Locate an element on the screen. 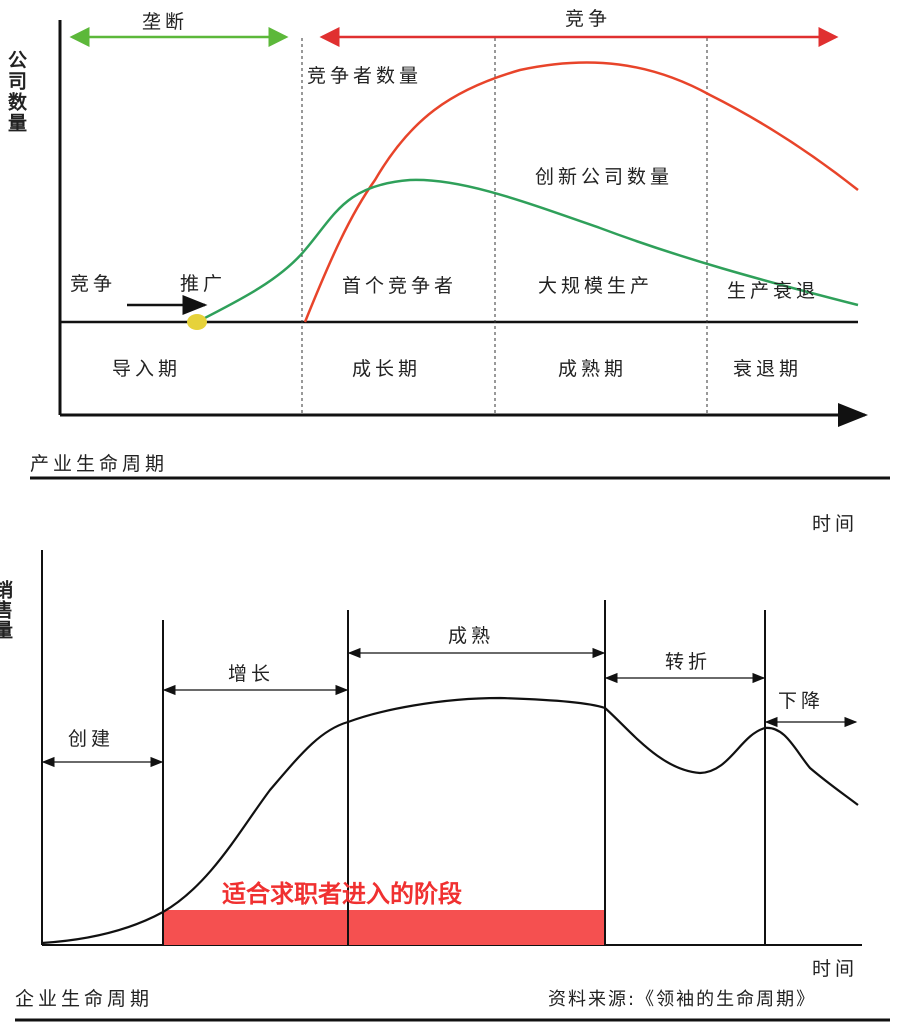  recommended-stage-label: 适合求职者进入的阶段 is located at coordinates (342, 894).